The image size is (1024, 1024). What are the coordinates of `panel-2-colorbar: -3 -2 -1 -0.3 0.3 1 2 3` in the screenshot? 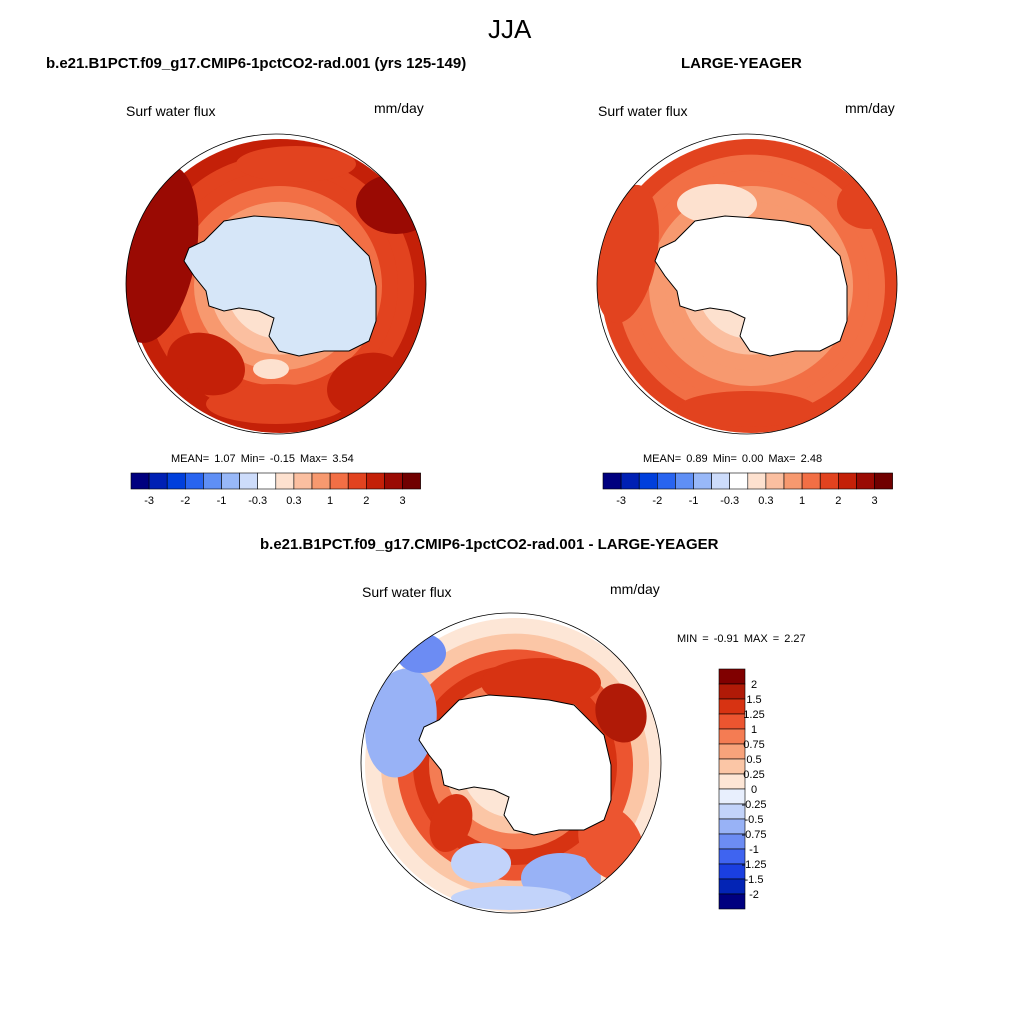 It's located at (747, 489).